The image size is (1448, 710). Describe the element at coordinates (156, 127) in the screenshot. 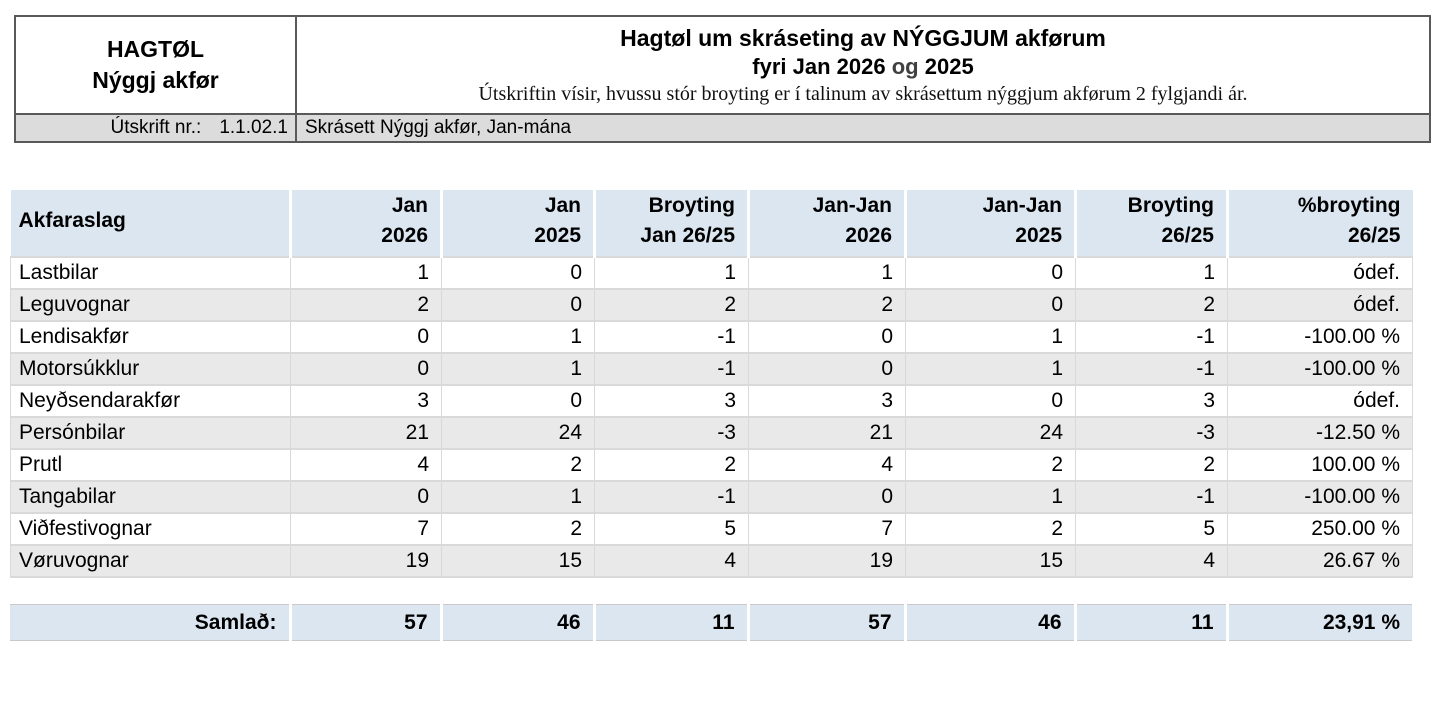

I see `printout-number-cell: Útskrift nr.: 1.1.02.1` at that location.